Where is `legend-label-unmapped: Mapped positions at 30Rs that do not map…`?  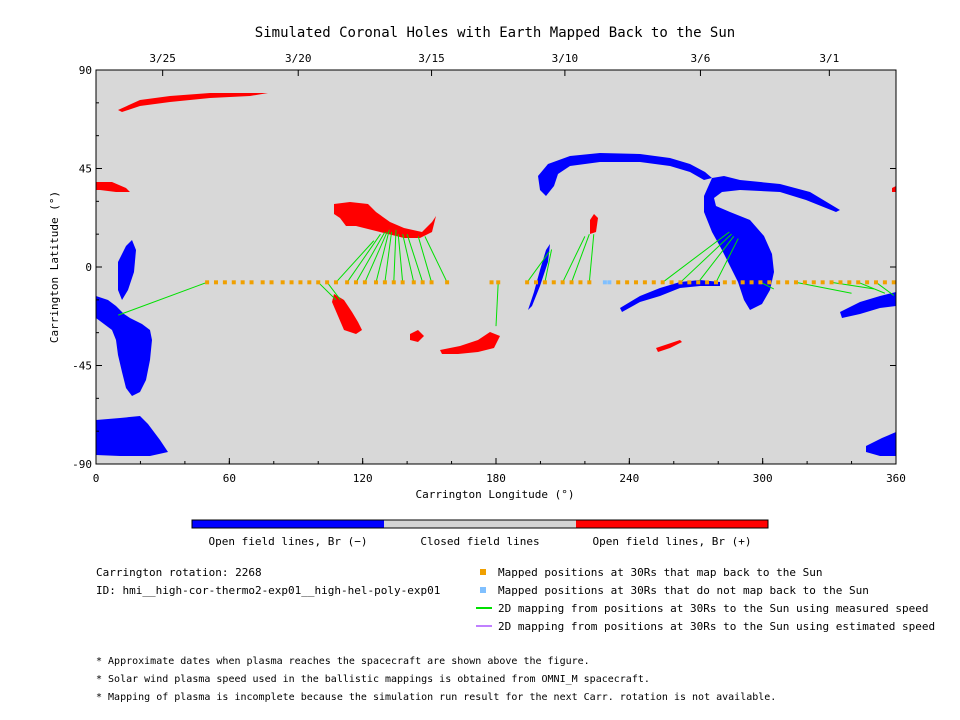 legend-label-unmapped: Mapped positions at 30Rs that do not map… is located at coordinates (683, 590).